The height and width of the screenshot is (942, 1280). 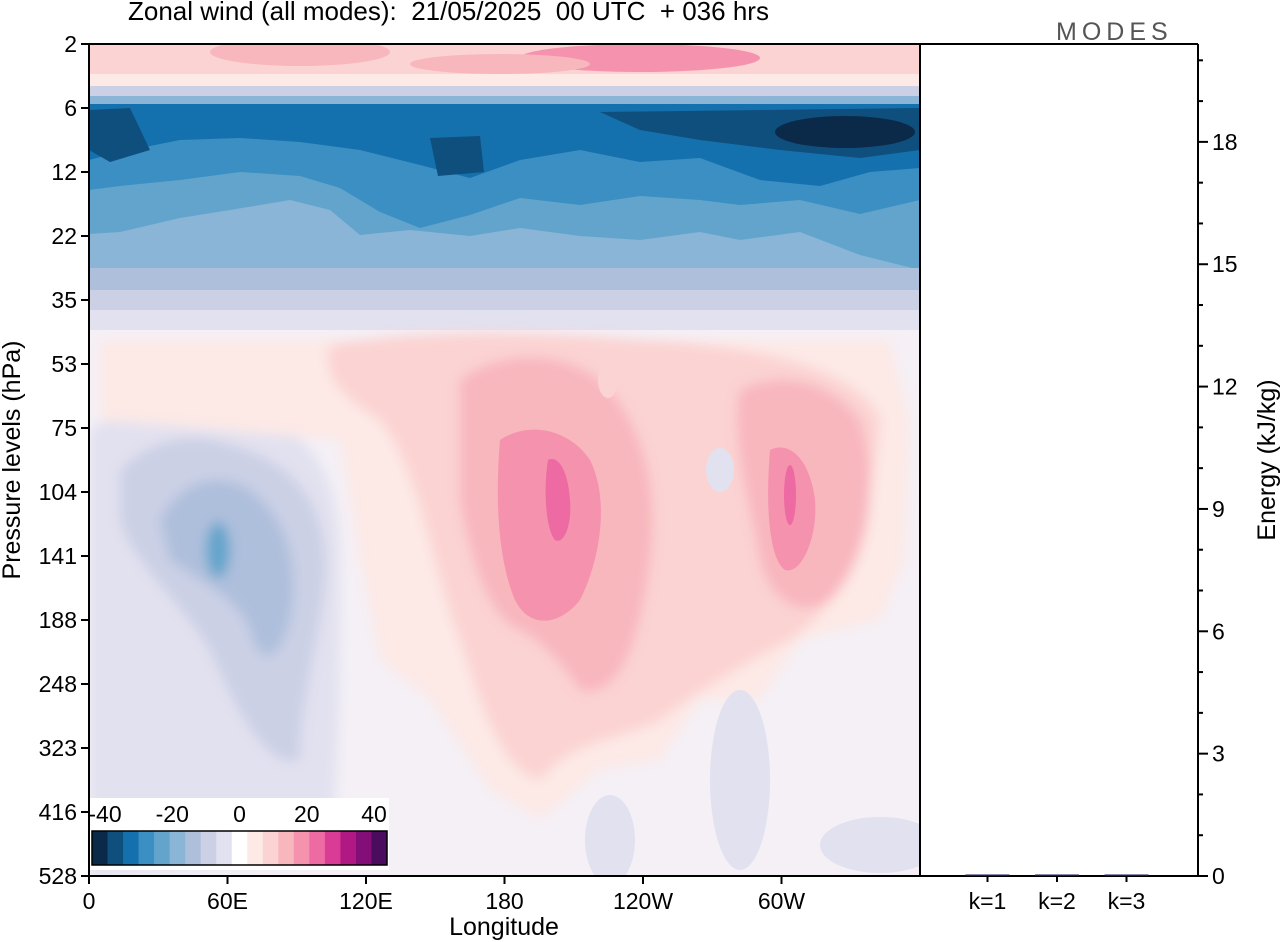 I want to click on y-tick-label: 528, so click(x=58, y=876).